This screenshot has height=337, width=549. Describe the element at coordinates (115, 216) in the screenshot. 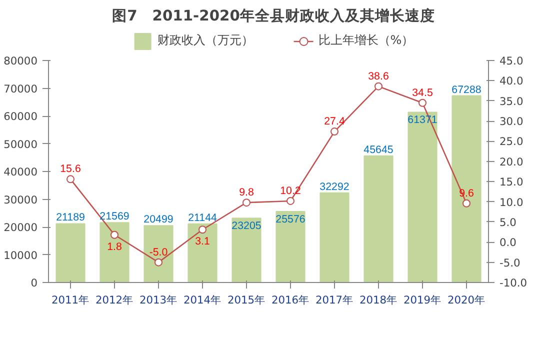

I see `data-label: 21569` at that location.